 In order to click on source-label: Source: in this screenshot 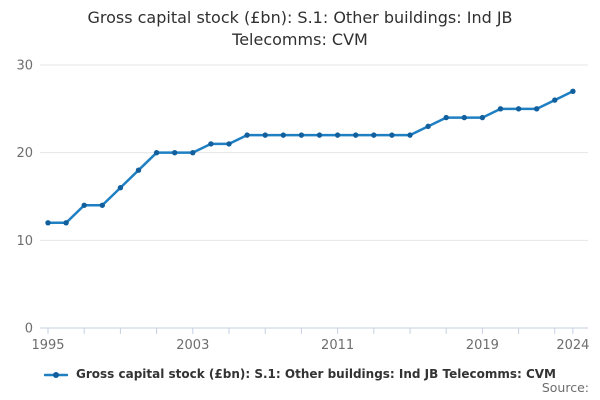, I will do `click(565, 387)`.